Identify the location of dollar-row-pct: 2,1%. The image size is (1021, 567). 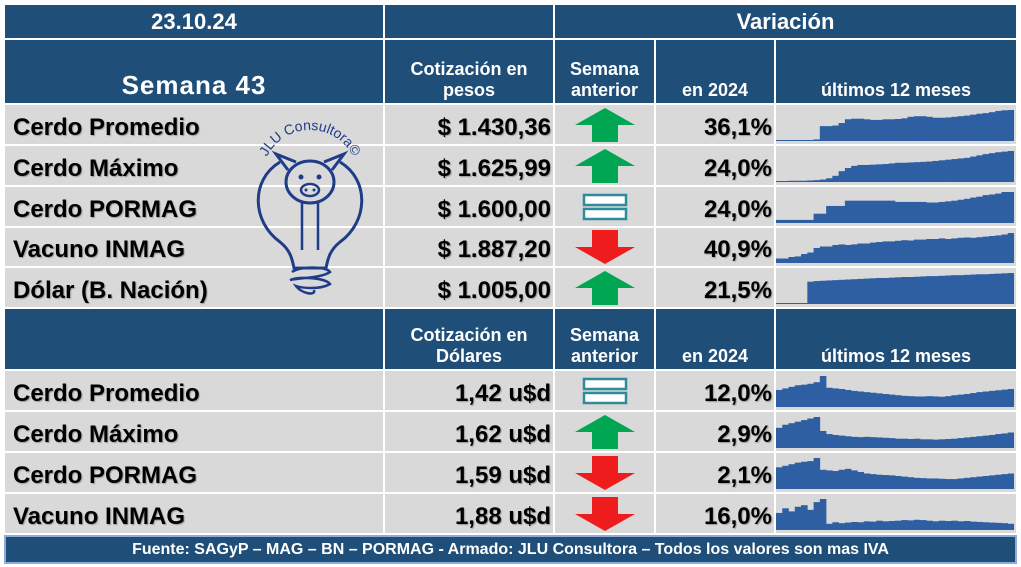
(715, 472).